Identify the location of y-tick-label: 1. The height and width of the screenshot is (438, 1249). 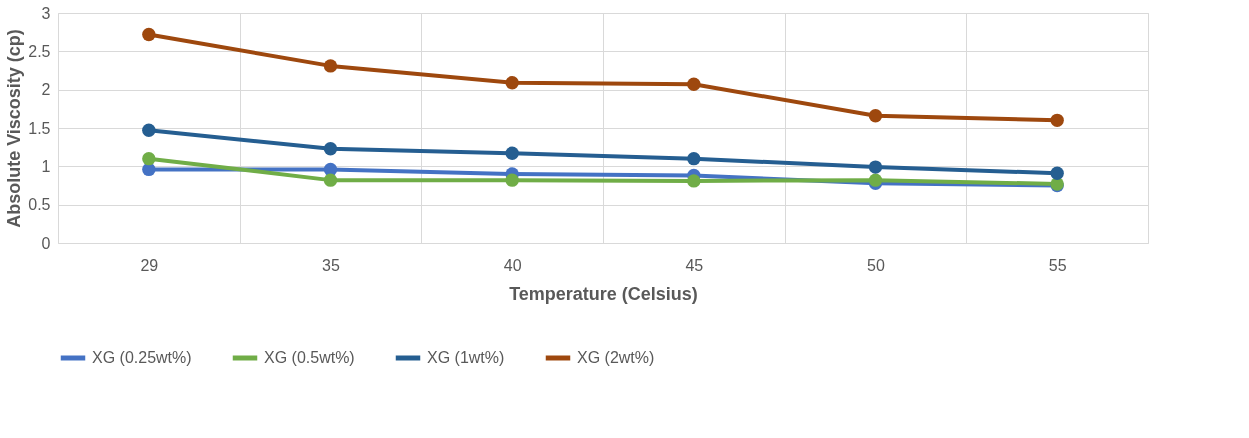
(46, 166).